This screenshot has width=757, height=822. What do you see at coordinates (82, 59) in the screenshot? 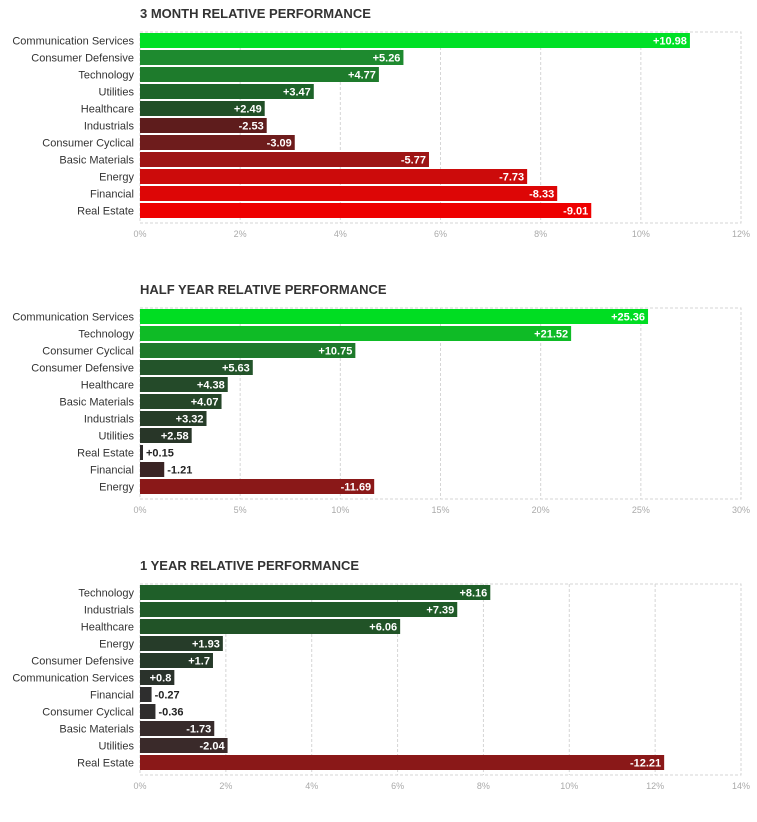
I see `category-label-consumer-defensive: Consumer Defensive` at bounding box center [82, 59].